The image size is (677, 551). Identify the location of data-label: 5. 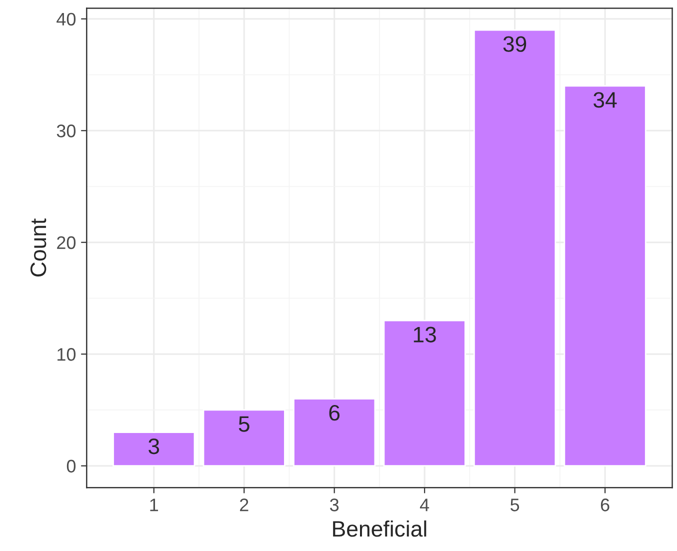
(244, 424).